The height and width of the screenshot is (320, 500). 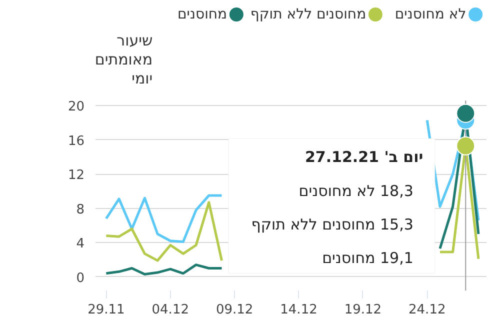 What do you see at coordinates (80, 210) in the screenshot?
I see `y-tick-label: 8` at bounding box center [80, 210].